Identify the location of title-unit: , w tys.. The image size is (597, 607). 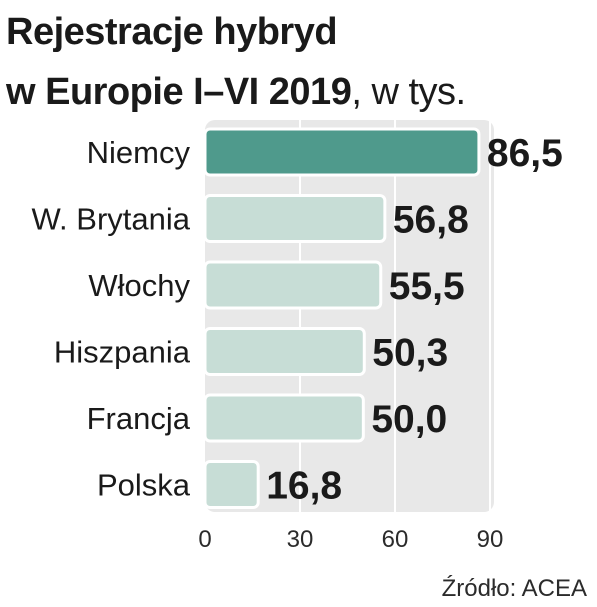
(408, 92).